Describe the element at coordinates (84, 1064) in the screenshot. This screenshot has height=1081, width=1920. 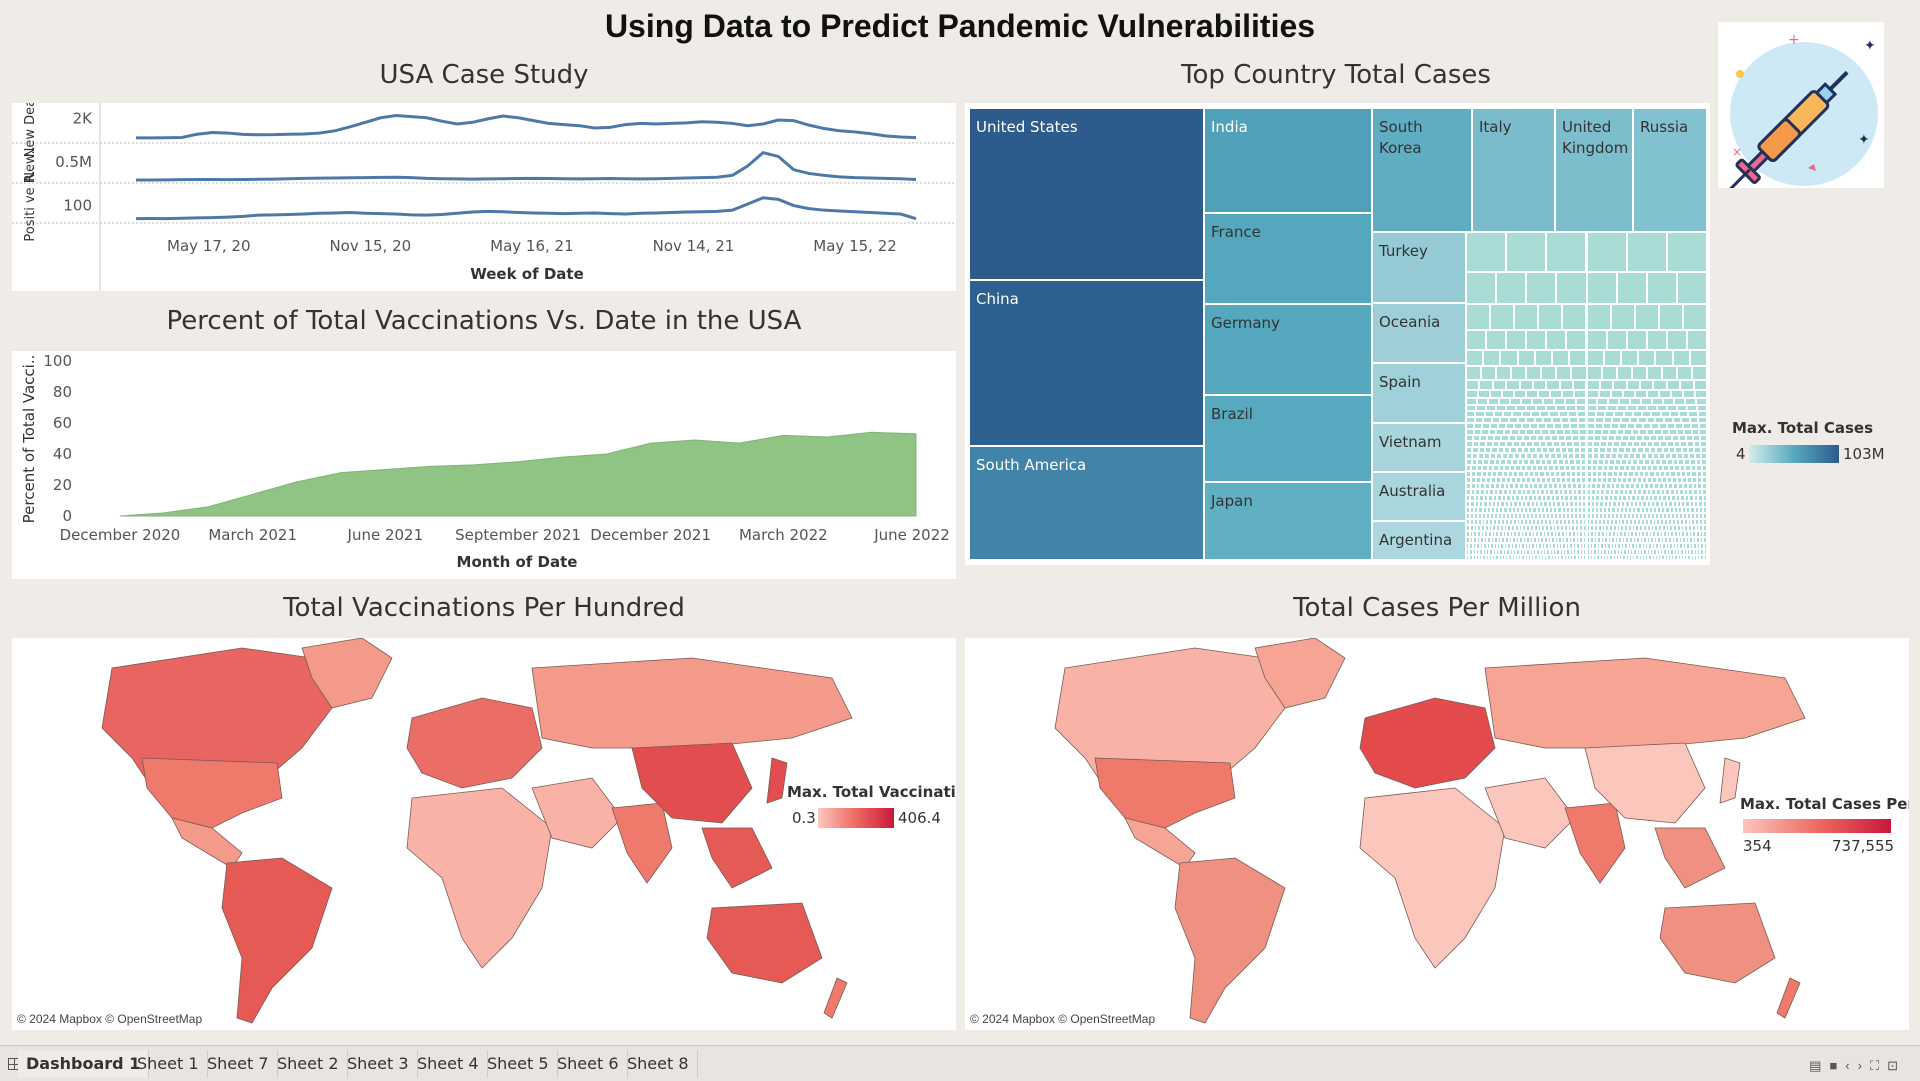
I see `tab-dashboard-1: Dashboard 1` at that location.